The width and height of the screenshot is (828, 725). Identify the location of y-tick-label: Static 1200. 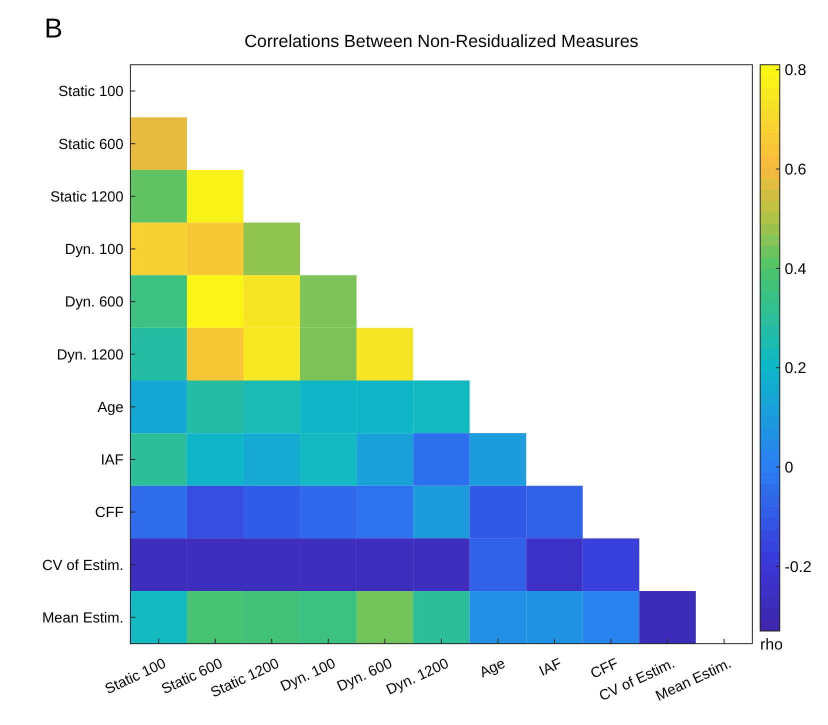
(87, 197).